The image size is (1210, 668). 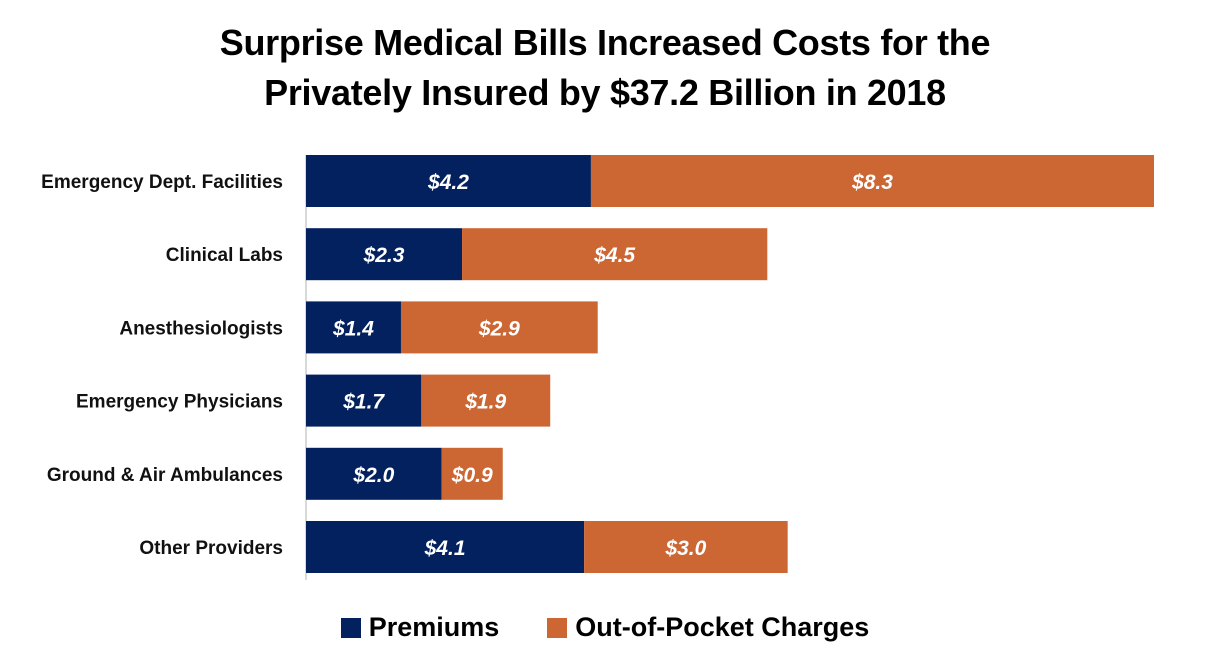 I want to click on bar-out-of-pocket-charges-anesthesiologists, so click(x=499, y=327).